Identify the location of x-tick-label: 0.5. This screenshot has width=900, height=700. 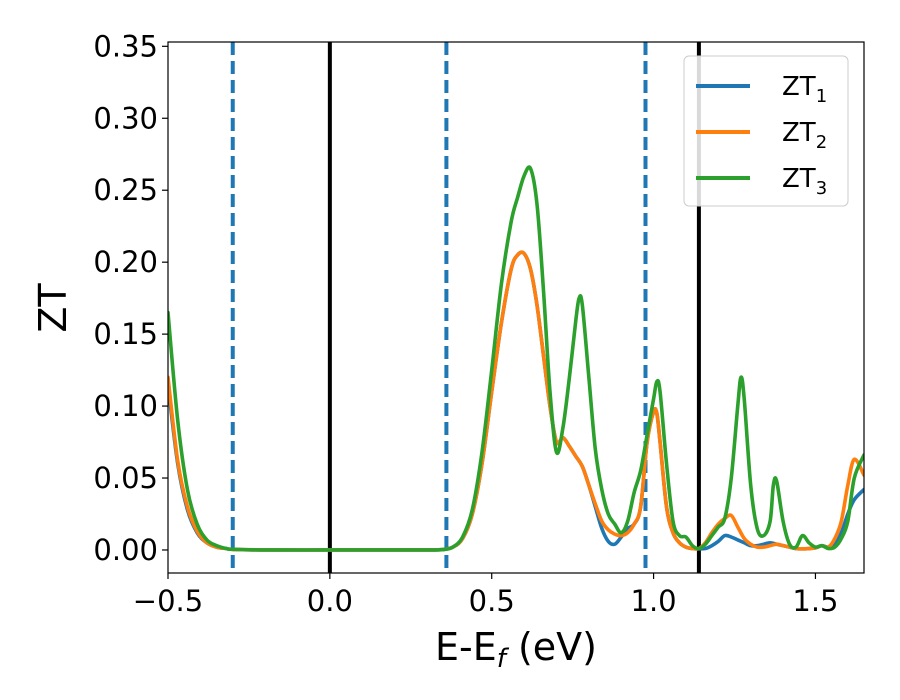
(492, 601).